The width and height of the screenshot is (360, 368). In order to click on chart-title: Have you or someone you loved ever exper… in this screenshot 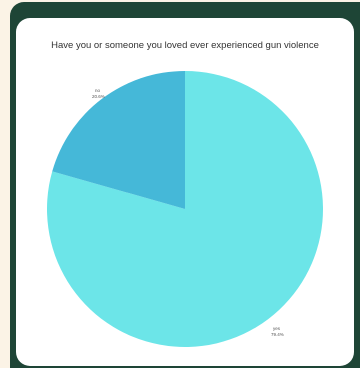, I will do `click(185, 45)`.